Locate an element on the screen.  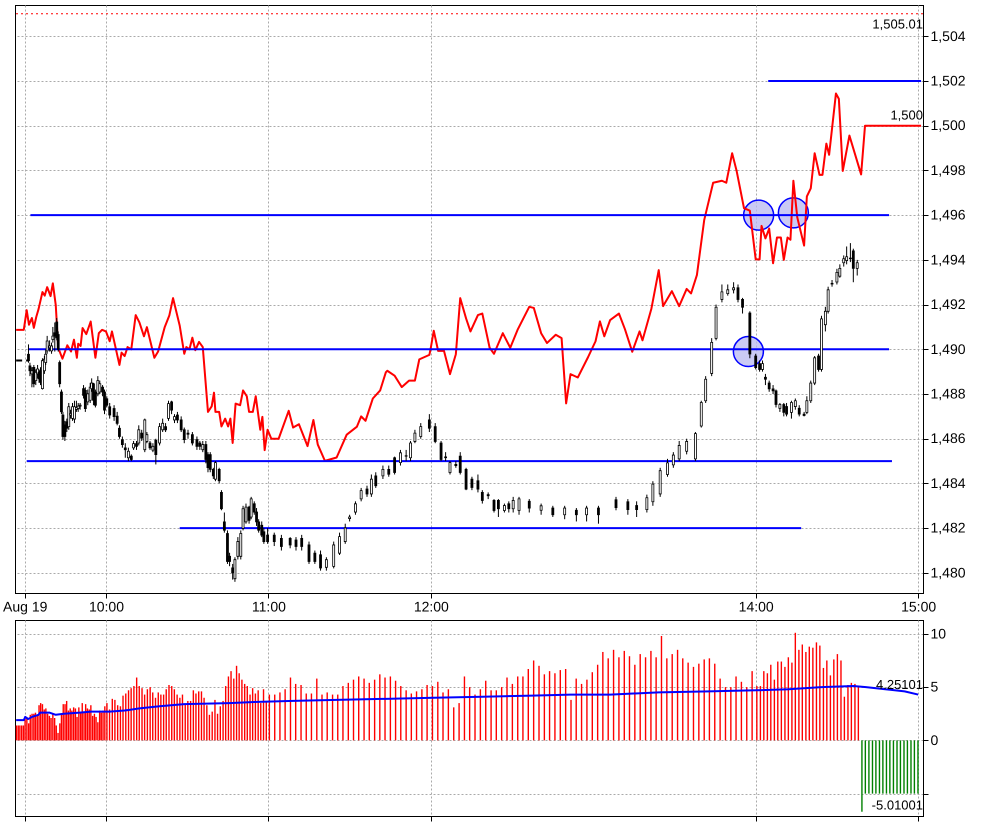
y-tick-label: 1,480 is located at coordinates (948, 572).